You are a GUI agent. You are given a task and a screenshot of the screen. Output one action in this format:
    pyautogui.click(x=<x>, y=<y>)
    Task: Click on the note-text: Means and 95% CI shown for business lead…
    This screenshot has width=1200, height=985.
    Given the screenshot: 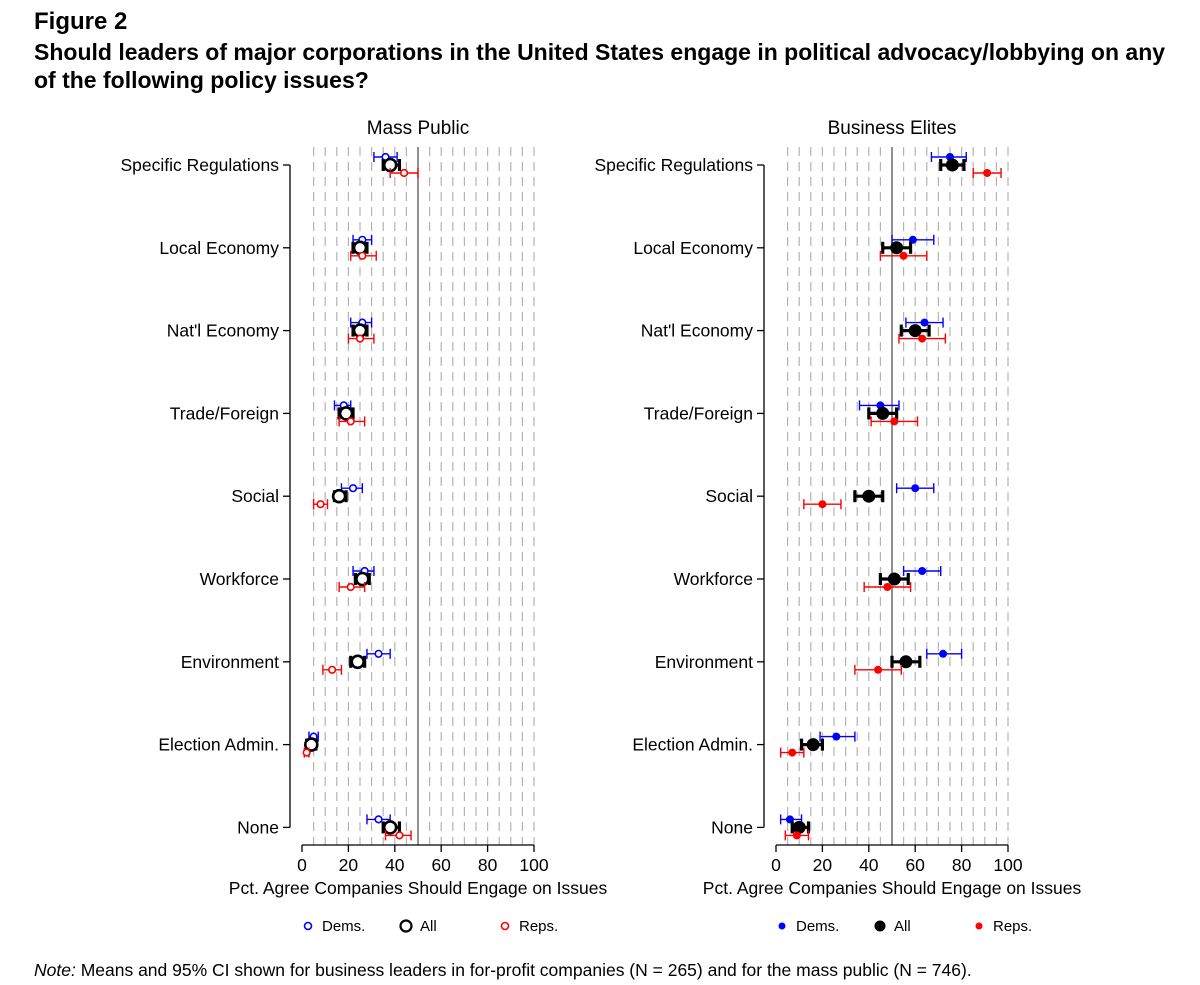 What is the action you would take?
    pyautogui.click(x=523, y=970)
    